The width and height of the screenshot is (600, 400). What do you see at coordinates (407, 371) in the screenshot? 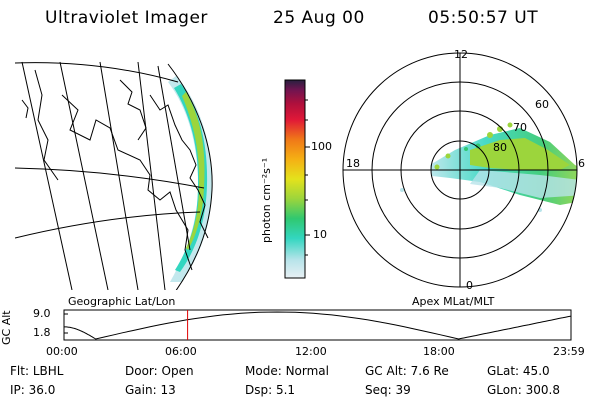
I see `info-gc-alt: GC Alt: 7.6 Re` at bounding box center [407, 371].